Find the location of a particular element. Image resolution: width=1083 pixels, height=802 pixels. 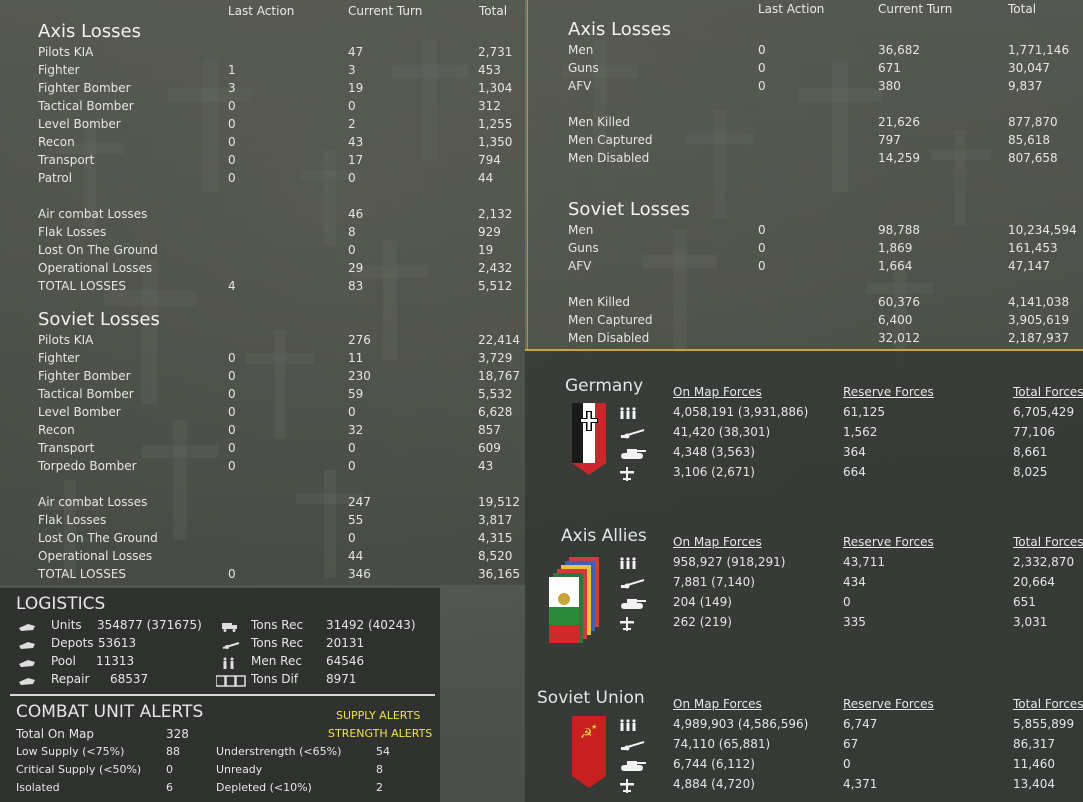

on-map-forces-header: On Map Forces is located at coordinates (717, 704).